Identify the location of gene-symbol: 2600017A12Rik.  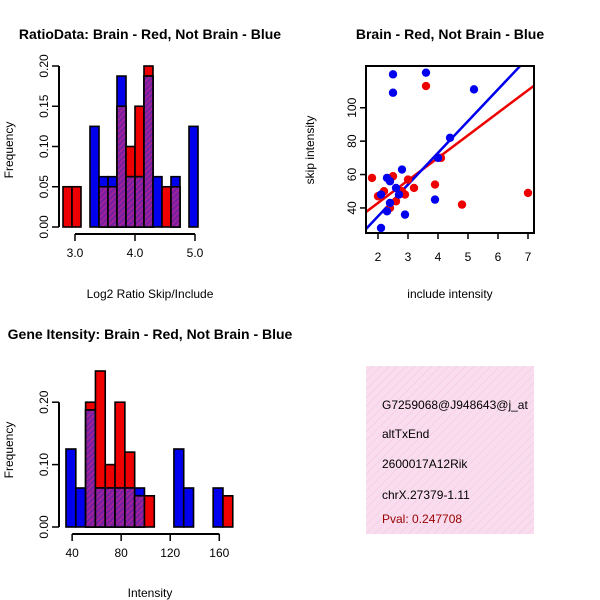
(425, 464).